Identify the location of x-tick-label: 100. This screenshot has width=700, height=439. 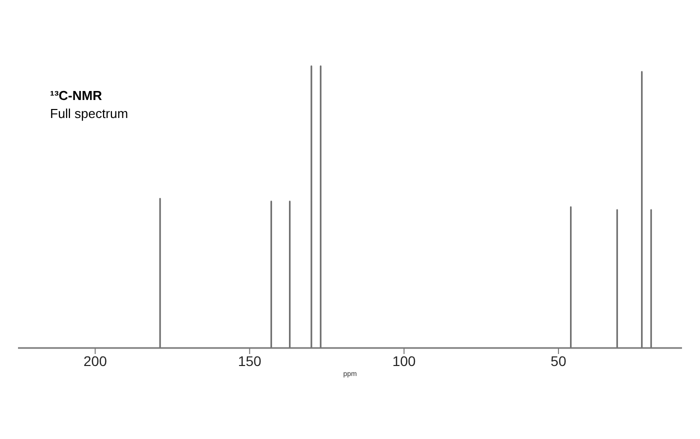
(404, 360).